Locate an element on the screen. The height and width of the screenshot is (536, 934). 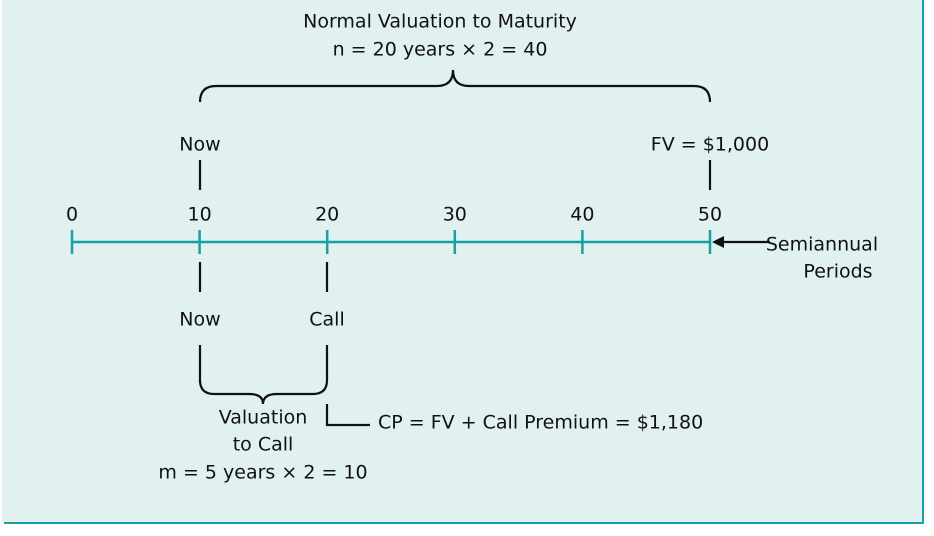
call-valuation: Valuation is located at coordinates (263, 418).